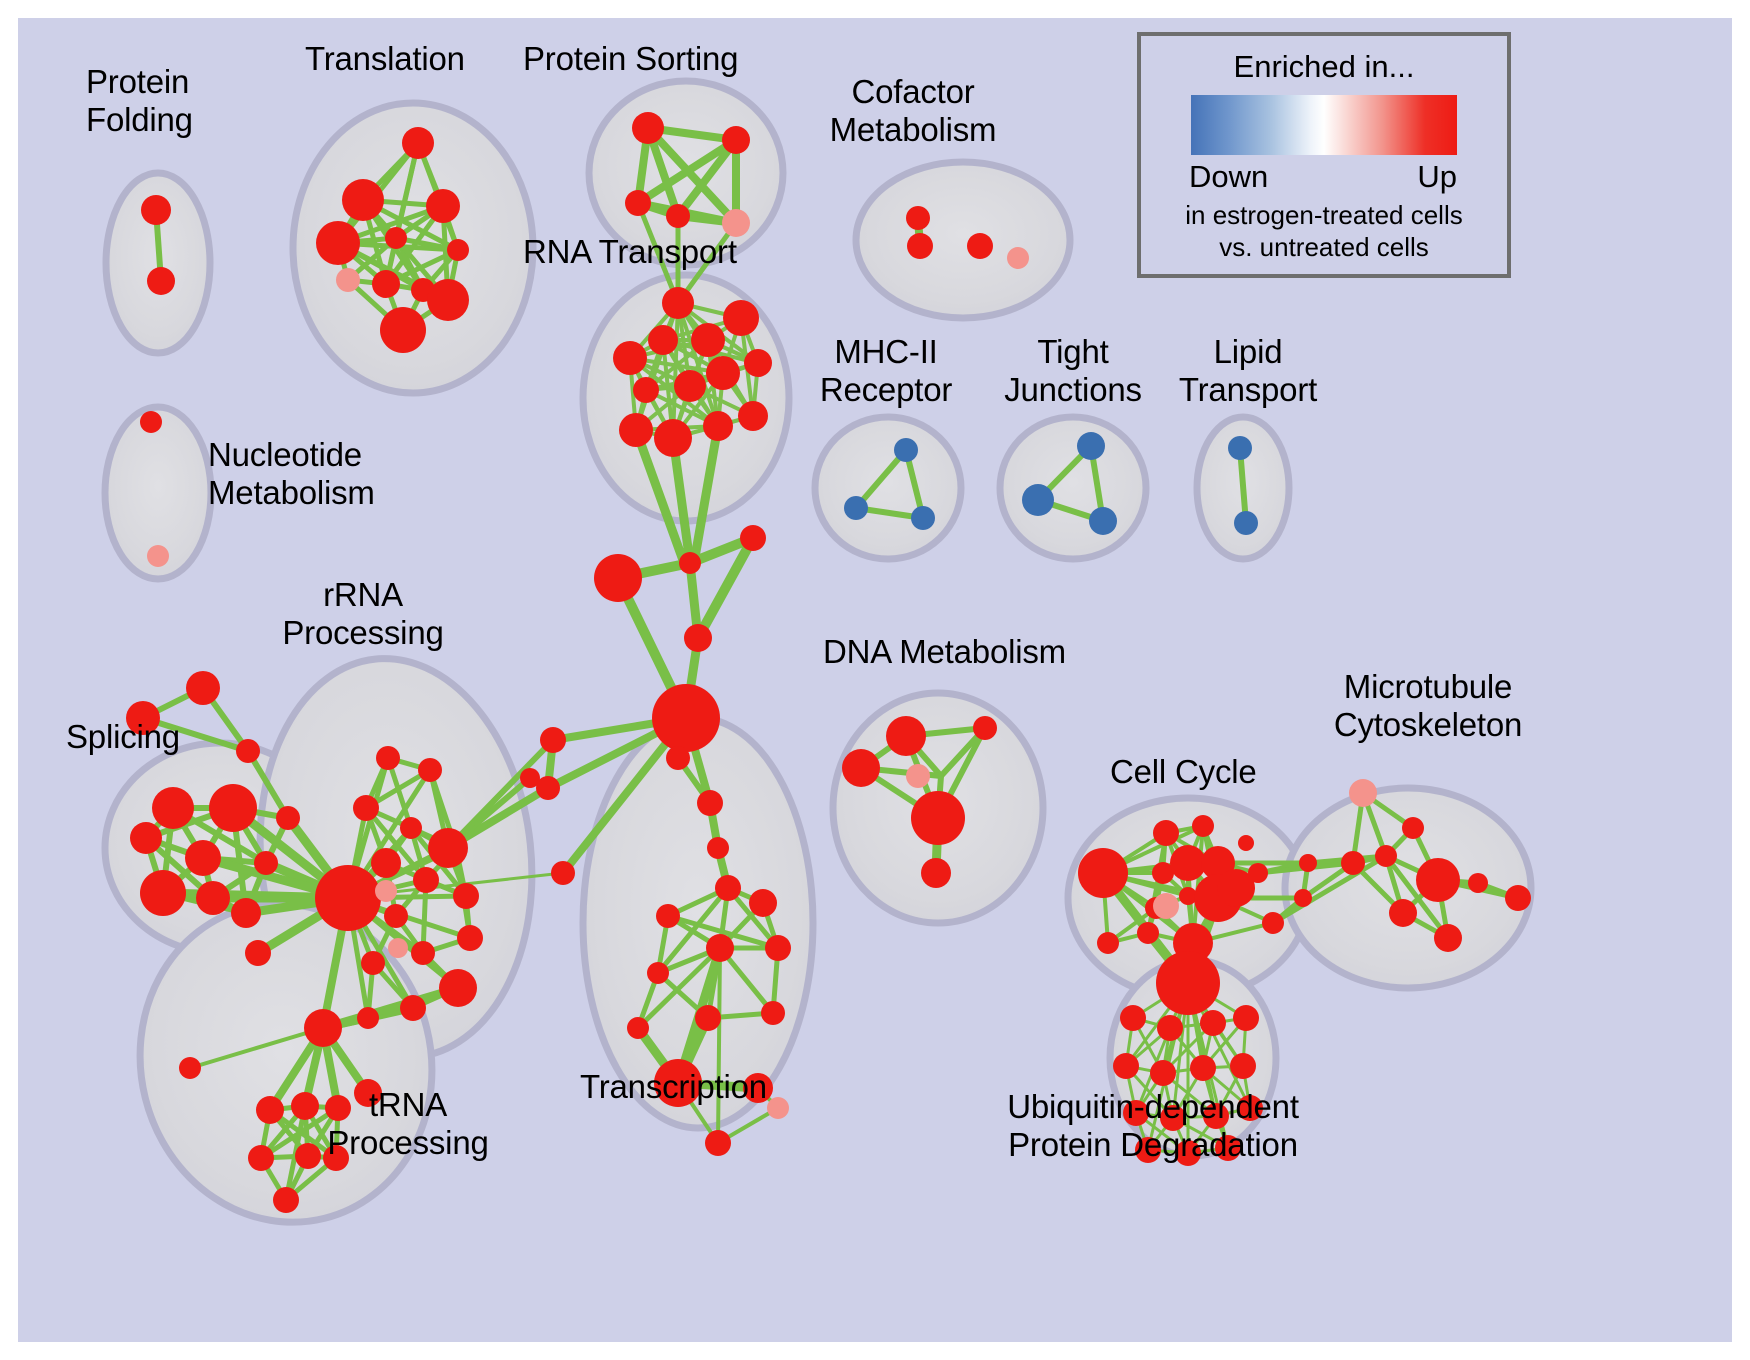 The height and width of the screenshot is (1360, 1750). Describe the element at coordinates (1153, 1125) in the screenshot. I see `cluster-label-ubiquitin-degradation: Ubiquitin-dependent Protein Degradation` at that location.